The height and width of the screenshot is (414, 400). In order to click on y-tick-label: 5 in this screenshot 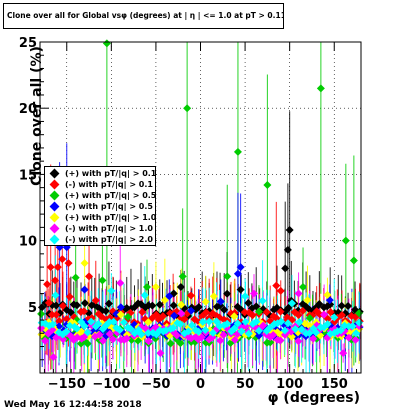, I will do `click(32, 308)`.